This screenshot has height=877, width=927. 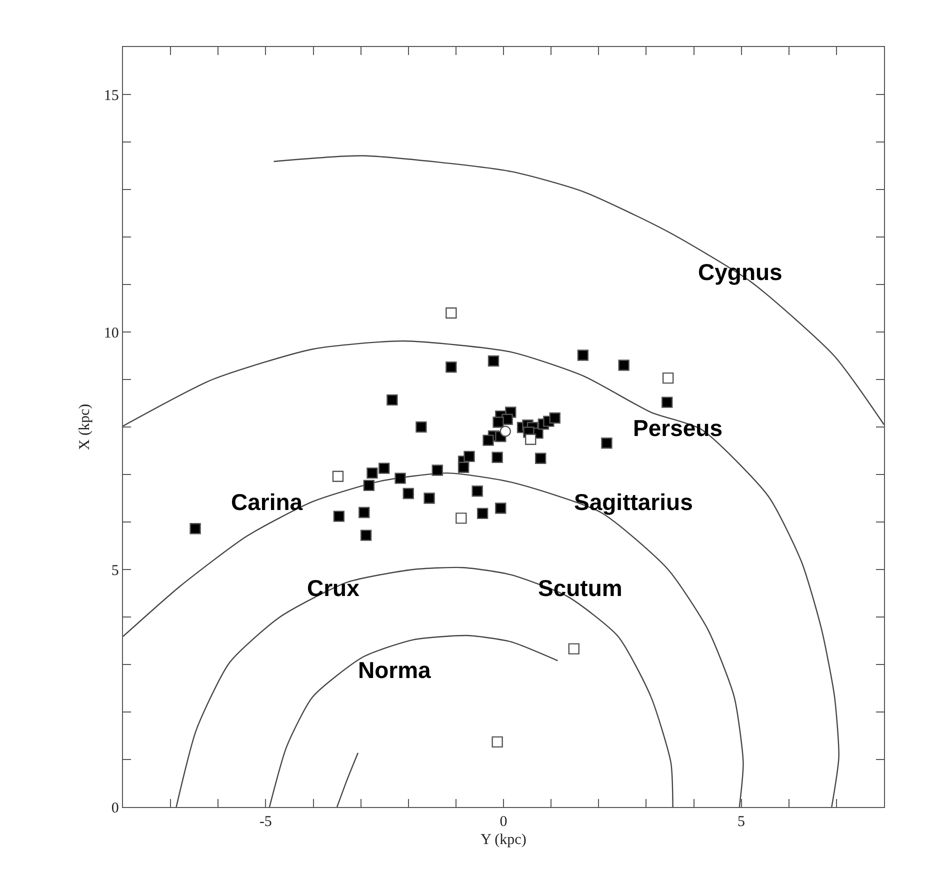 What do you see at coordinates (115, 570) in the screenshot?
I see `y-tick-label: 5` at bounding box center [115, 570].